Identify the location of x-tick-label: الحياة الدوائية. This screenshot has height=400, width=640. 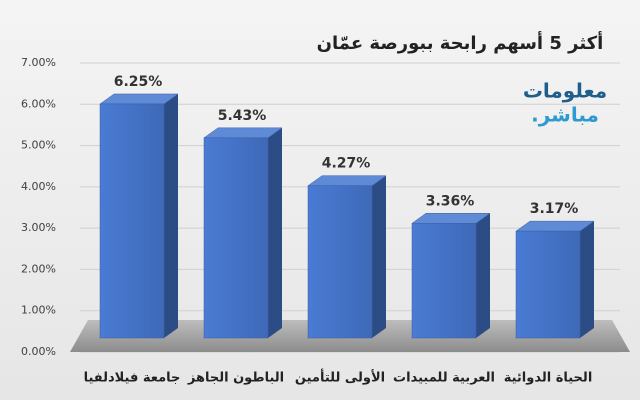
(548, 378).